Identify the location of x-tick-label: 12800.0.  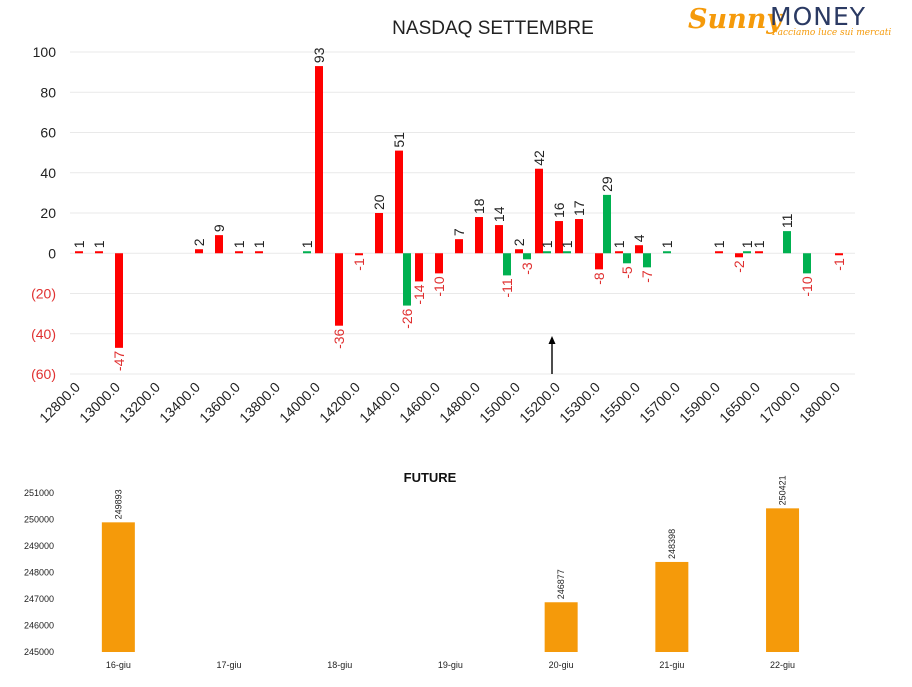
(59, 402).